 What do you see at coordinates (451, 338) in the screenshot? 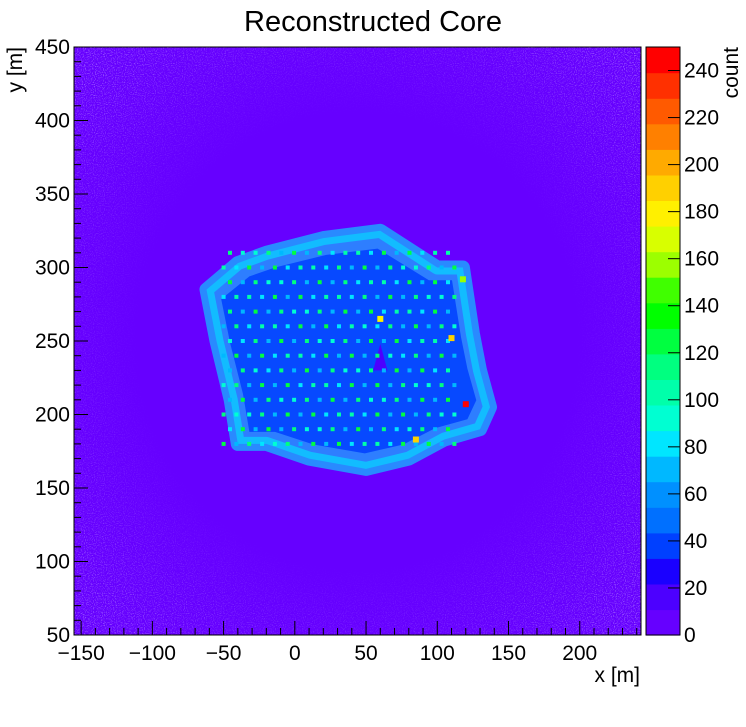
I see `hotspot-cell` at bounding box center [451, 338].